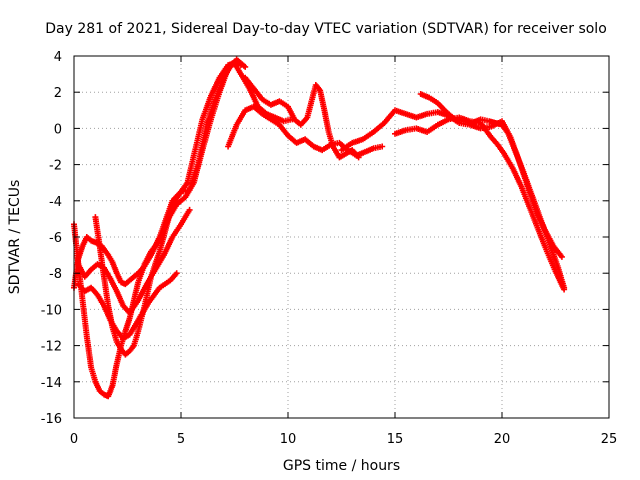 This screenshot has width=640, height=480. Describe the element at coordinates (55, 166) in the screenshot. I see `y-tick-label: -2` at that location.